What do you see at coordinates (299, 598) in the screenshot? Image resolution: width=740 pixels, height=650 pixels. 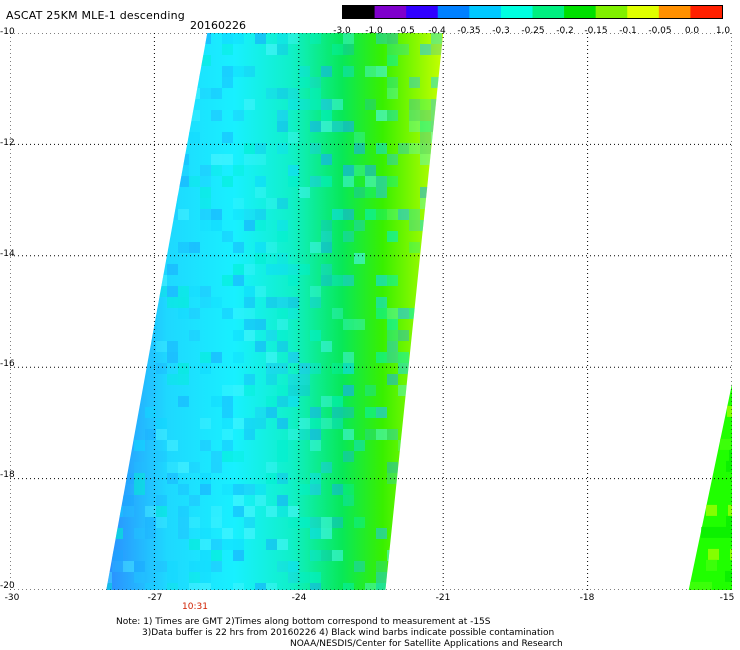 I see `lon-label: -24` at bounding box center [299, 598].